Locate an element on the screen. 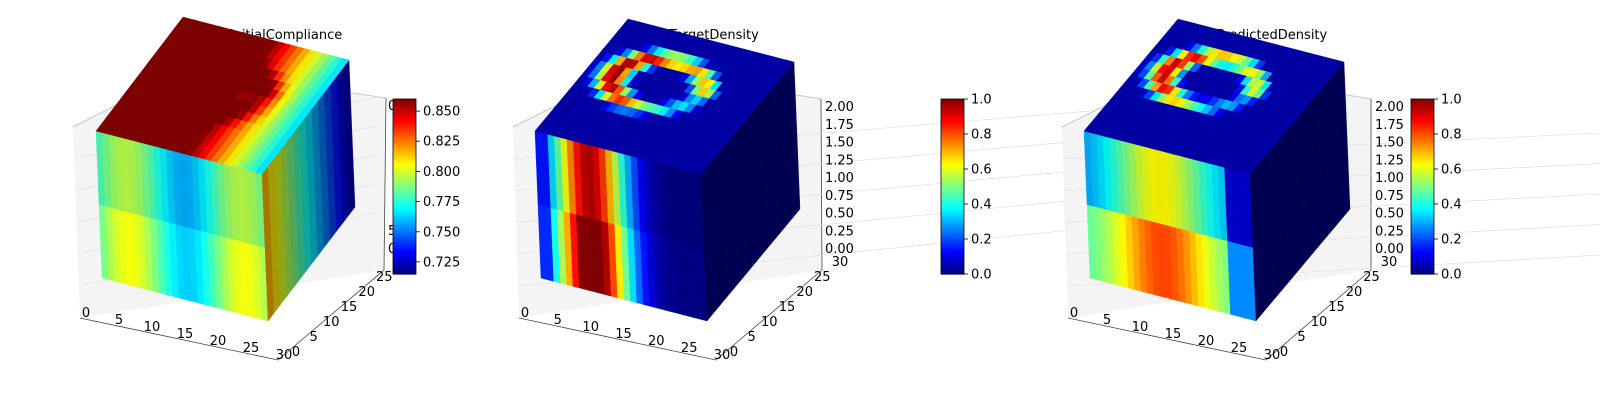  z-tick-label: 5 is located at coordinates (392, 231).